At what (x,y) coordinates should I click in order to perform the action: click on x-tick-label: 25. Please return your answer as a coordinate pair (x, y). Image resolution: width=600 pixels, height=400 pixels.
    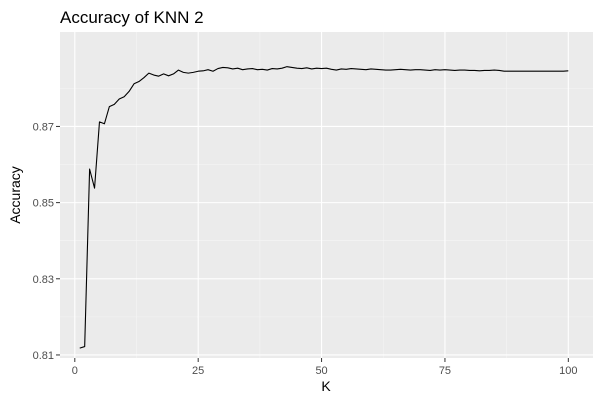
    Looking at the image, I should click on (198, 371).